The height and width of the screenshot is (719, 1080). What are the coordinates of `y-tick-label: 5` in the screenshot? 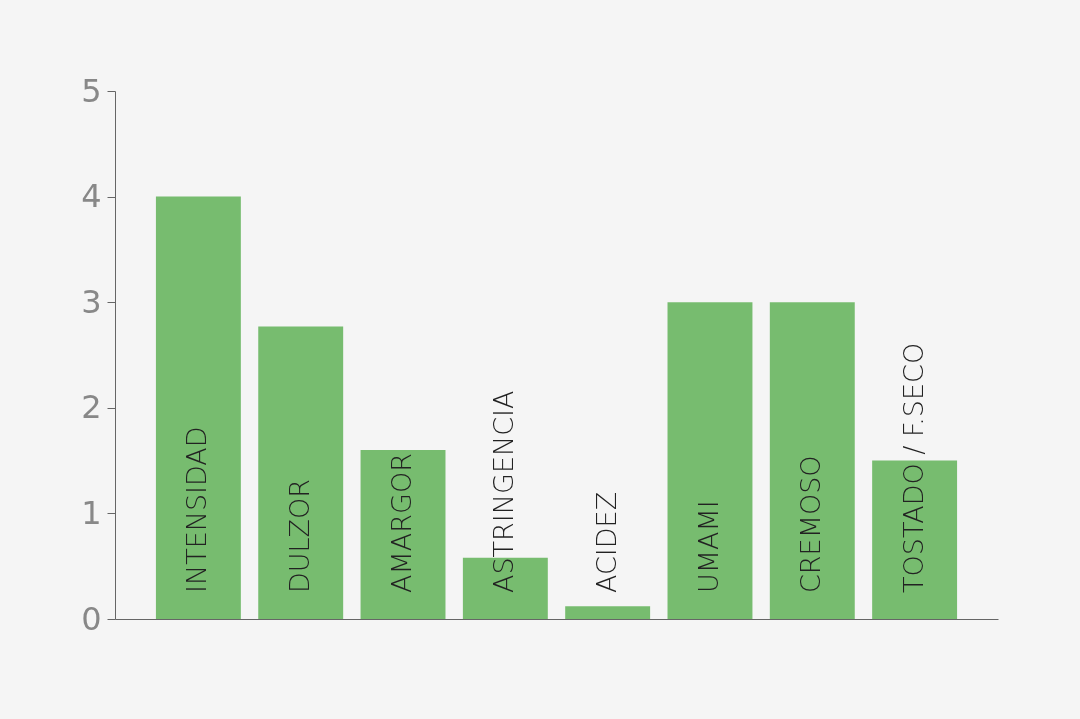 It's located at (91, 90).